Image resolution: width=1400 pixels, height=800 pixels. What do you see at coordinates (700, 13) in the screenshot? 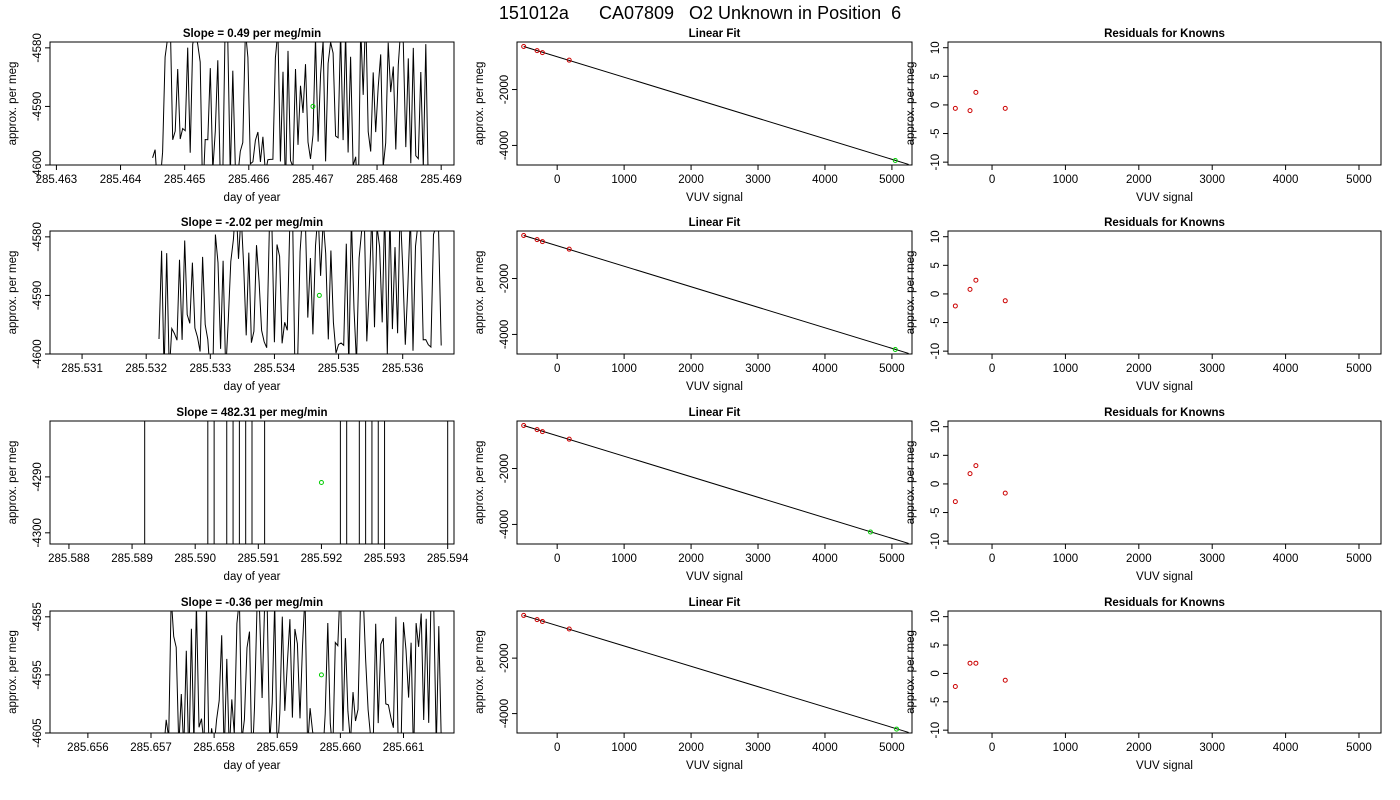
I see `figure-title: 151012a CA07809 O2 Unknown in Position 6` at bounding box center [700, 13].